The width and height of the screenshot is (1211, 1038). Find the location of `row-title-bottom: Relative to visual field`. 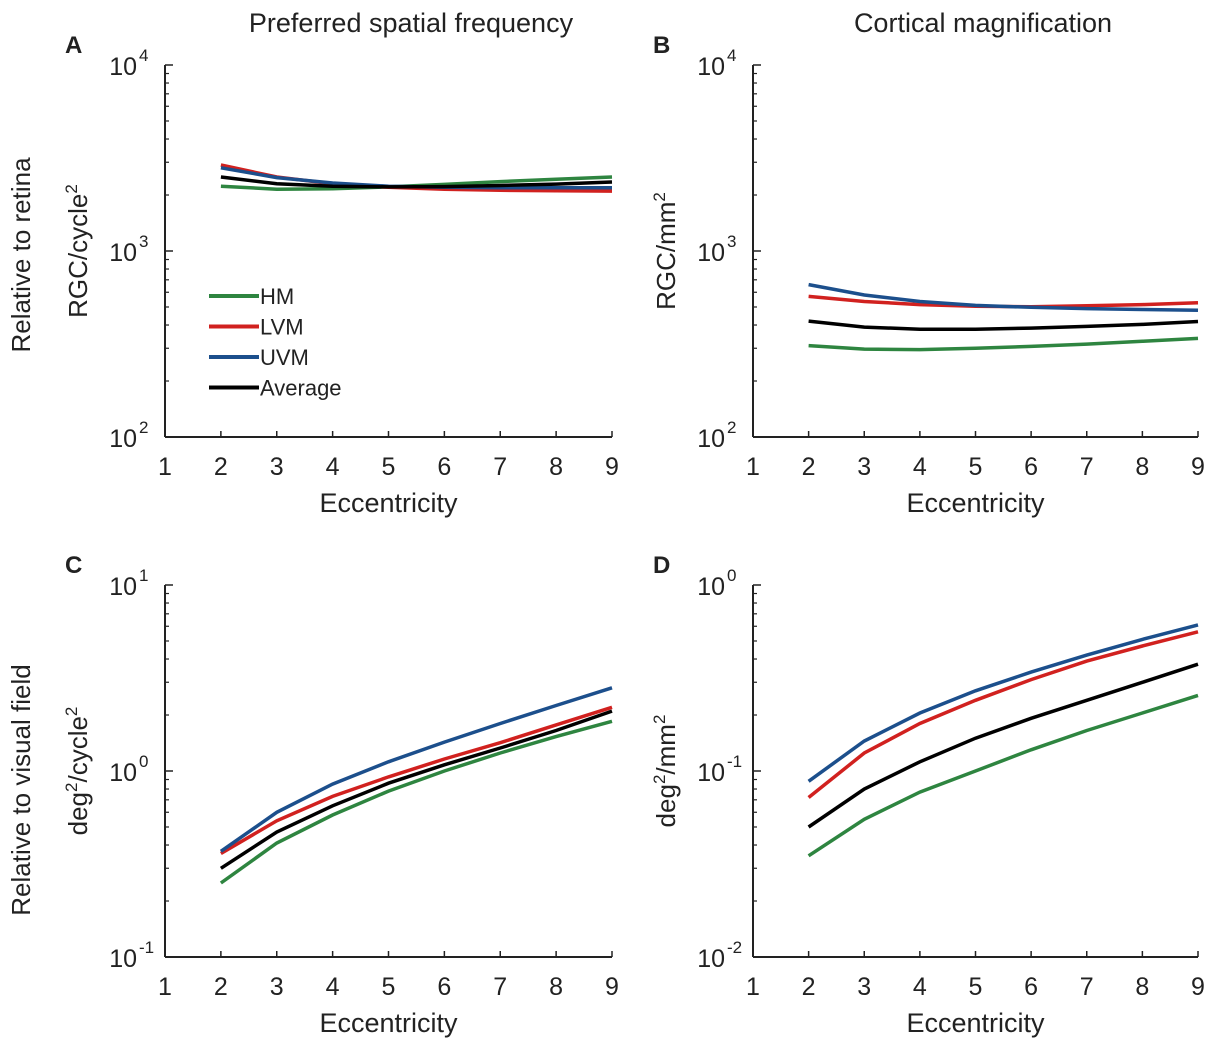

row-title-bottom: Relative to visual field is located at coordinates (21, 789).